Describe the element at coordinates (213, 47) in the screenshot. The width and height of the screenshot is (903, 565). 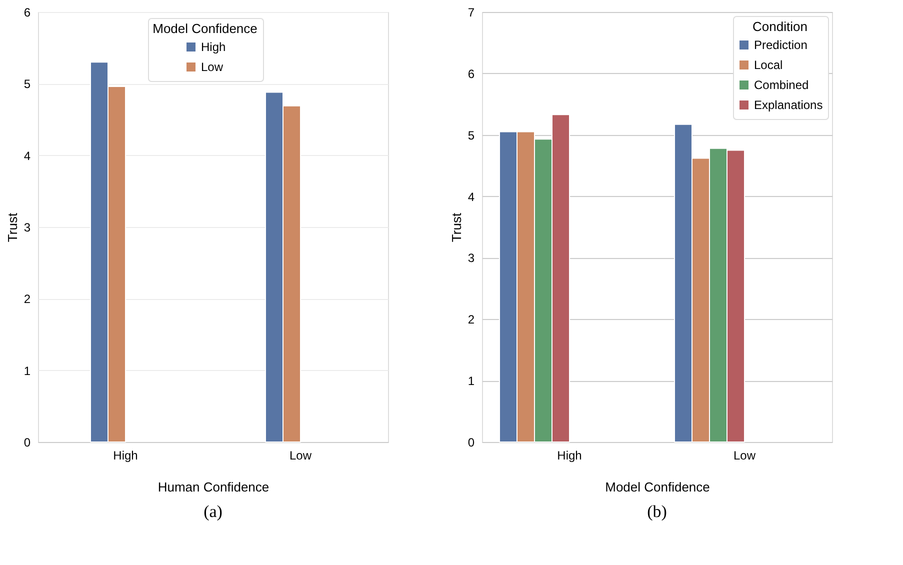
I see `legend-label: High` at that location.